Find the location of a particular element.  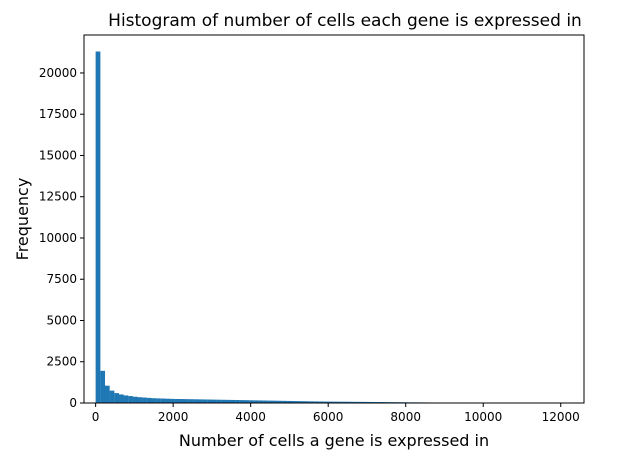

x-tick-label: 8000 is located at coordinates (405, 417).